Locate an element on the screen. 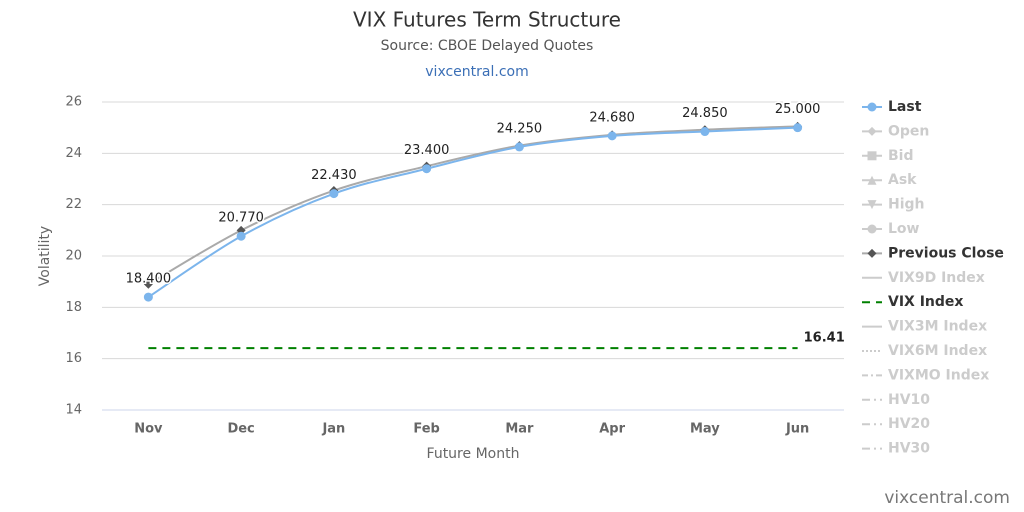  x-tick-label: Jun is located at coordinates (797, 429).